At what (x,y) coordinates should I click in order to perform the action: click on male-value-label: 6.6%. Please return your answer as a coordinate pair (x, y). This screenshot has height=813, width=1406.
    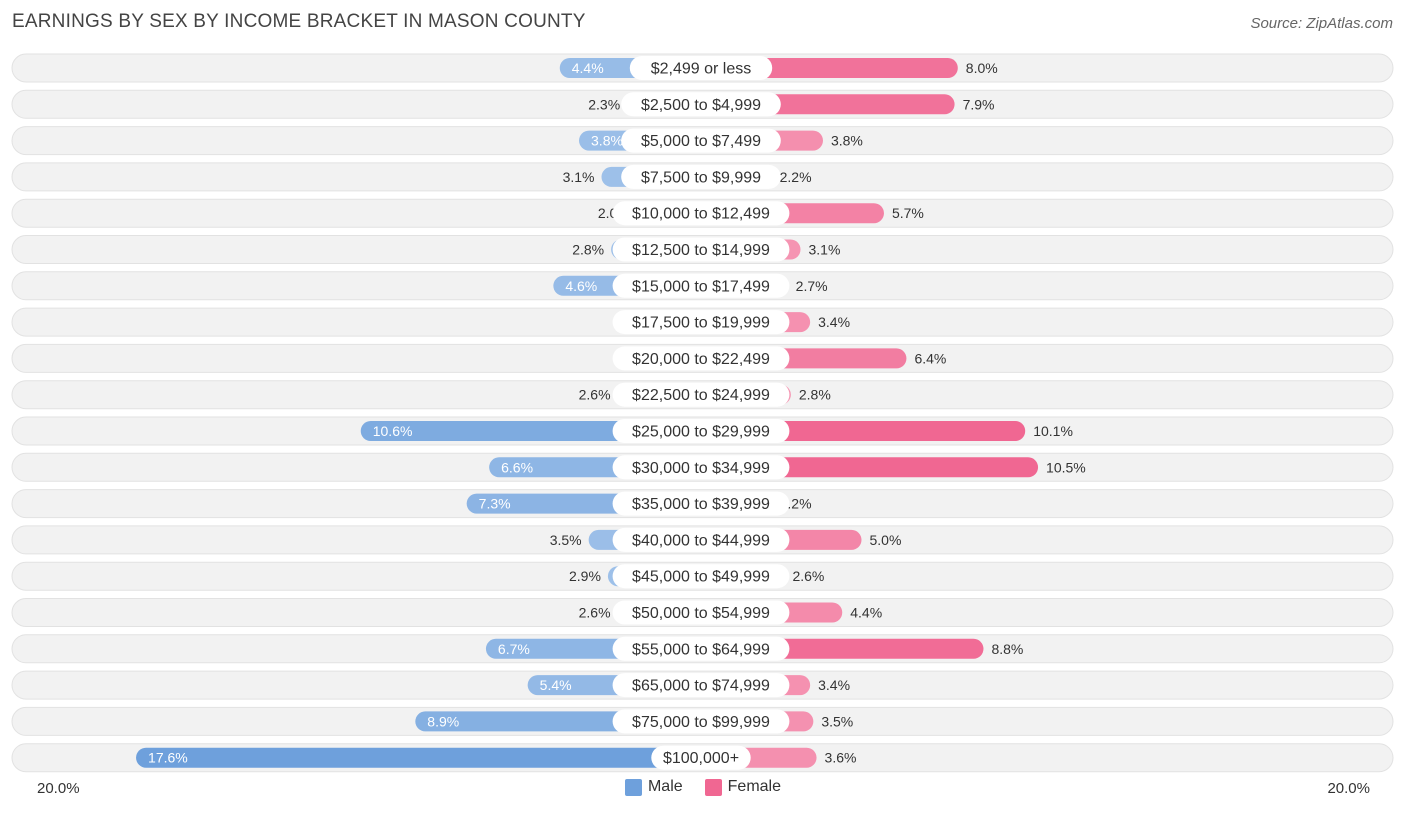
    Looking at the image, I should click on (517, 467).